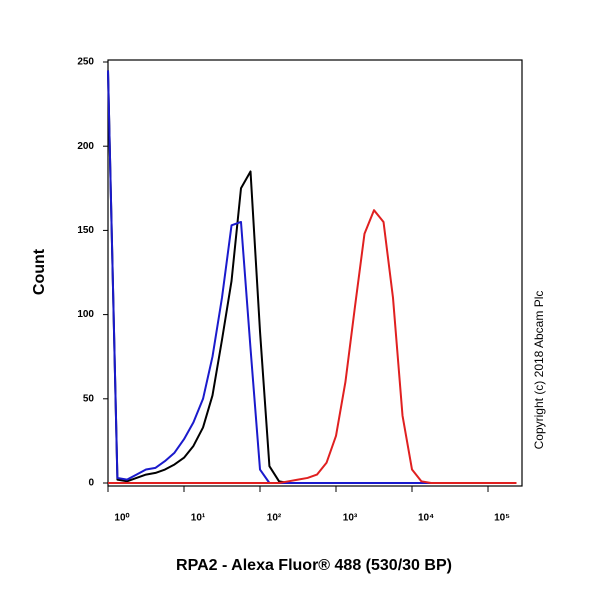 This screenshot has height=605, width=600. What do you see at coordinates (85, 314) in the screenshot?
I see `y-tick-label: 100` at bounding box center [85, 314].